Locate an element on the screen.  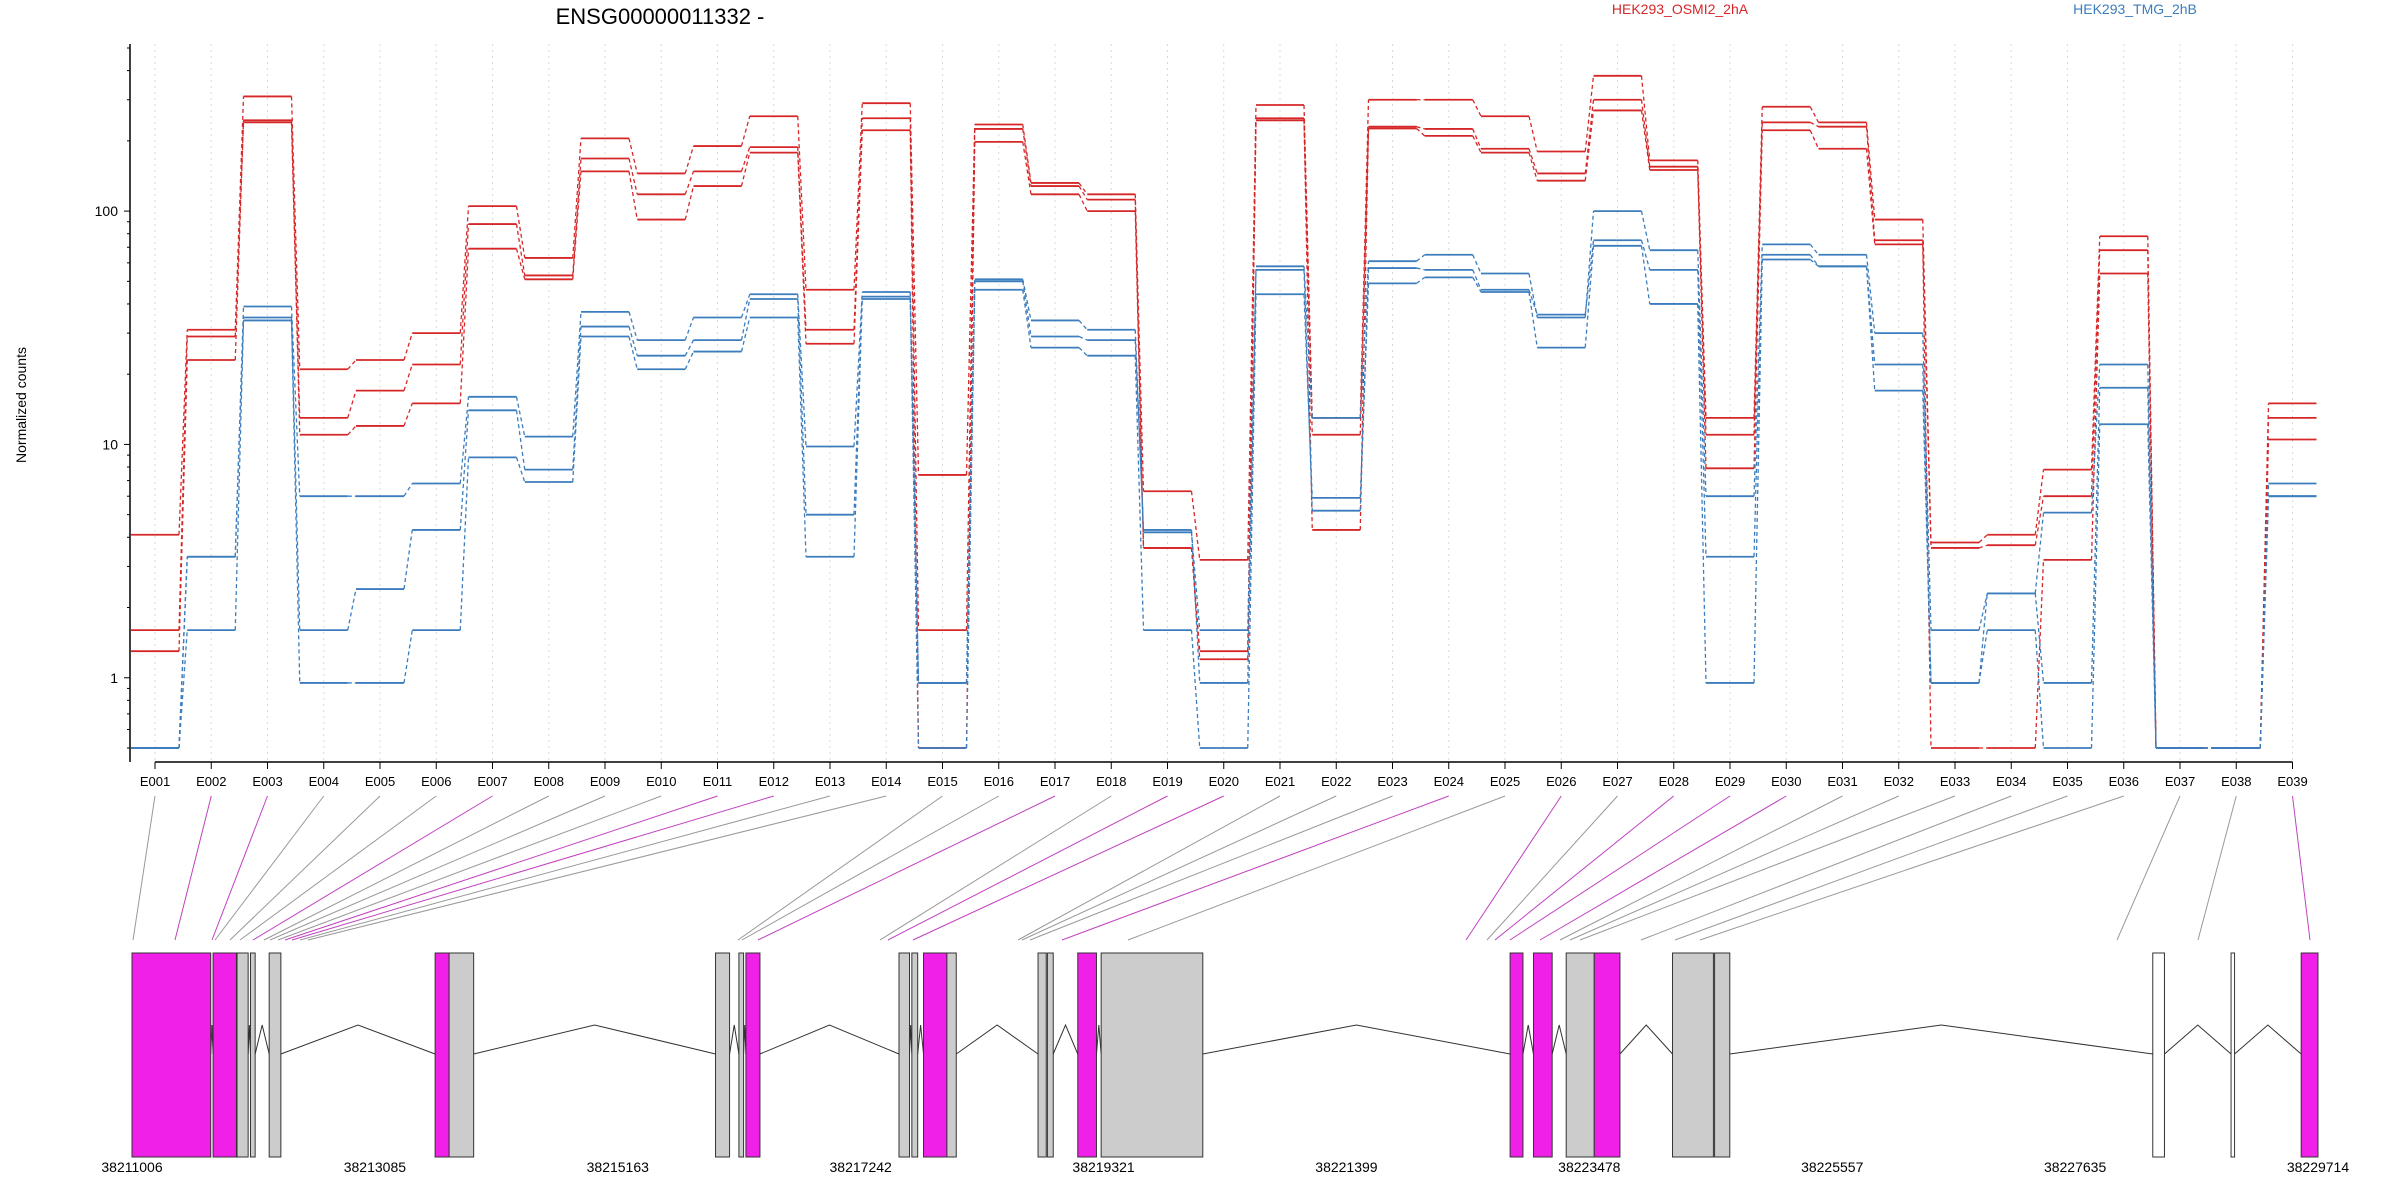
y-axis-label: Normalized counts is located at coordinates (21, 405).